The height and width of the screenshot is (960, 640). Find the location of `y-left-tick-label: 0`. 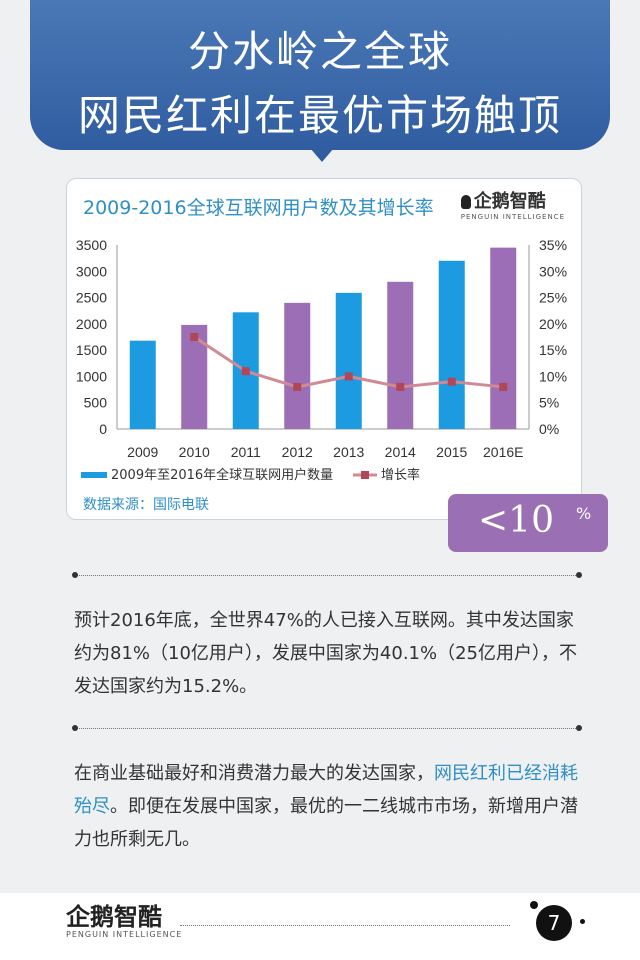

y-left-tick-label: 0 is located at coordinates (103, 429).